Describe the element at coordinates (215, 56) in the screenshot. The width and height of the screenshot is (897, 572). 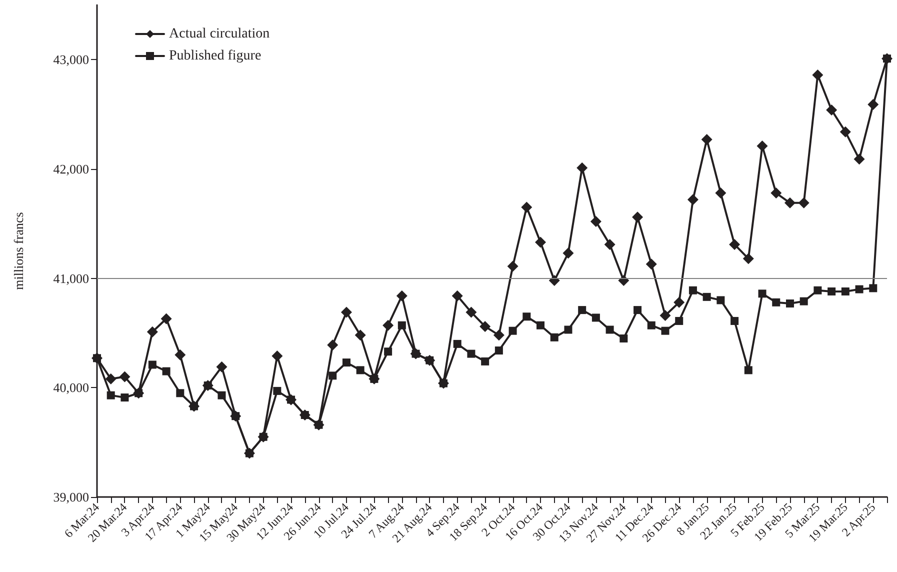
I see `legend-label: Published figure` at that location.